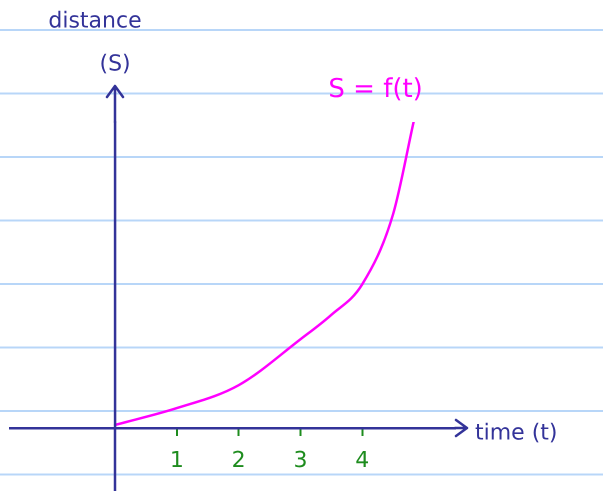 The image size is (603, 491). What do you see at coordinates (95, 42) in the screenshot?
I see `y-axis-title: distance (S)` at bounding box center [95, 42].